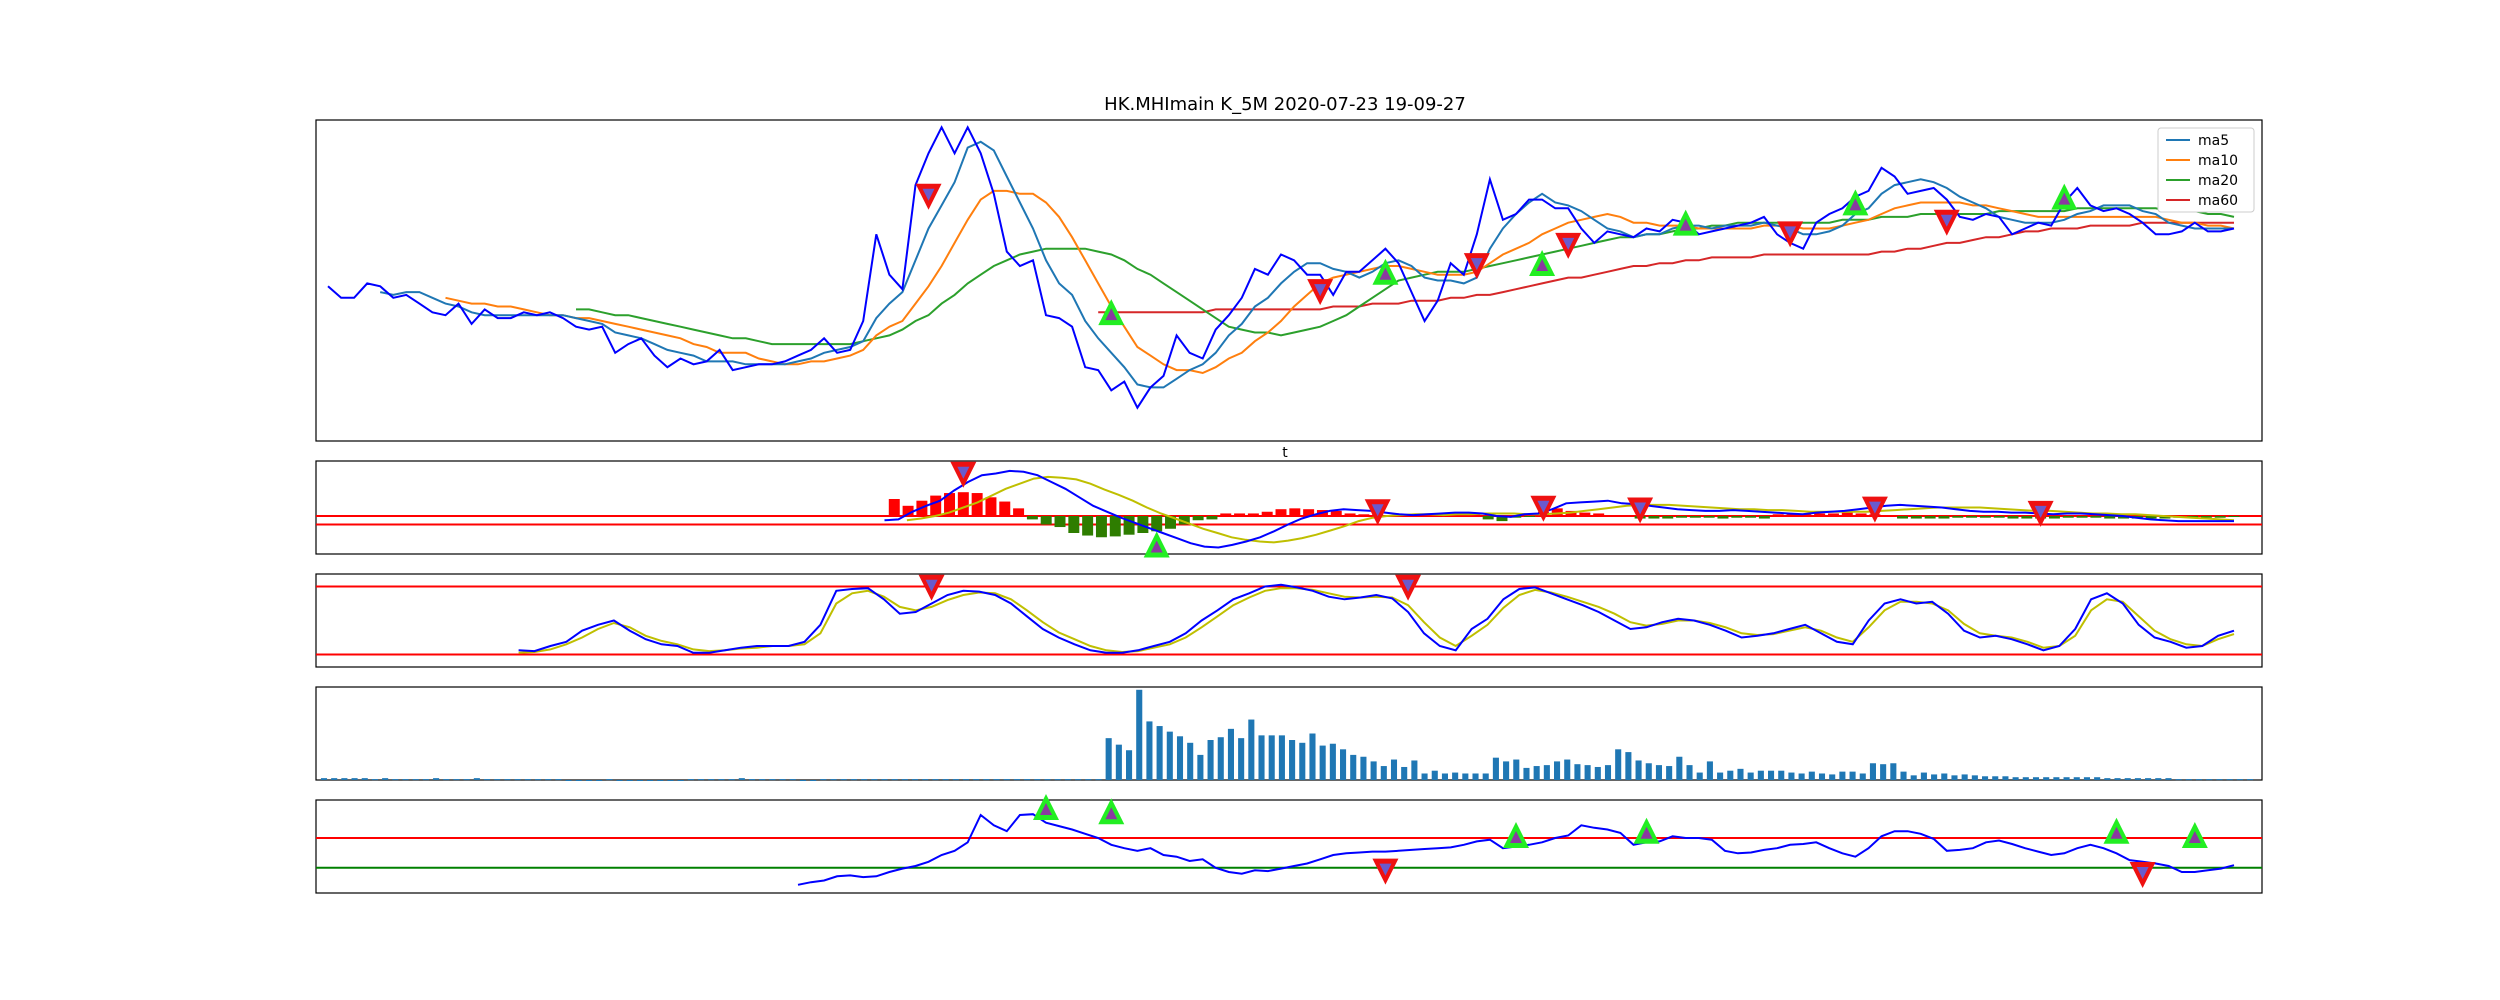 The width and height of the screenshot is (2500, 1000). What do you see at coordinates (931, 585) in the screenshot?
I see `oscillator-sell-marker-core` at bounding box center [931, 585].